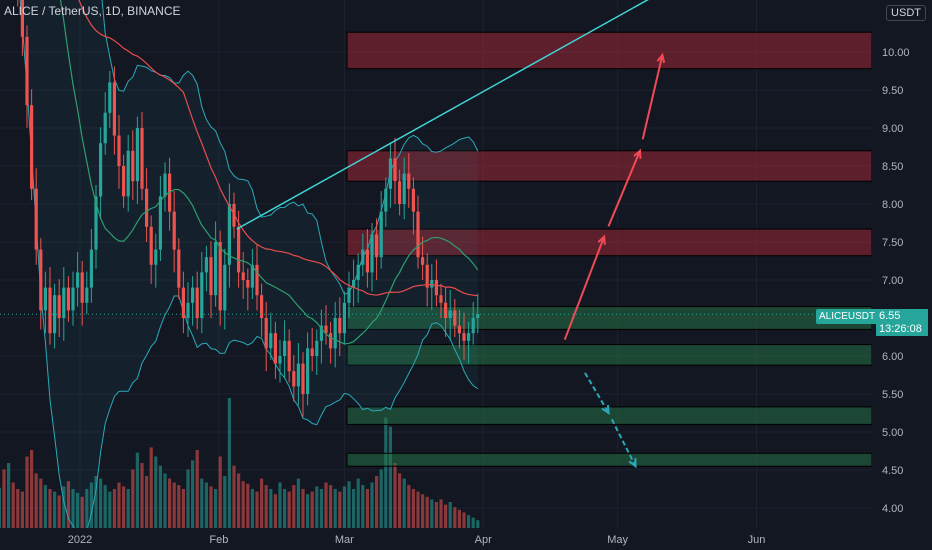 This screenshot has width=932, height=550. I want to click on price-tick-label: 5.00, so click(892, 433).